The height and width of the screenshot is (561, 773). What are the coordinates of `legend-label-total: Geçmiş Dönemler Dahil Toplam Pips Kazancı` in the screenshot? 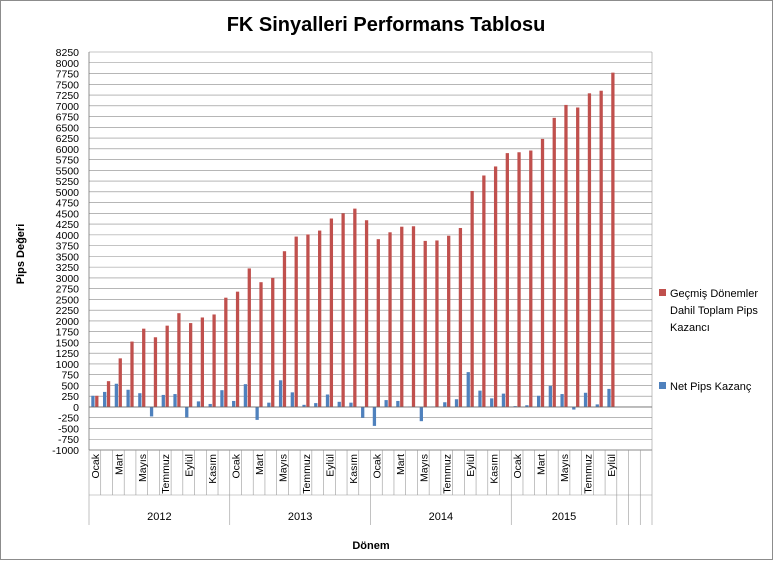 It's located at (714, 311).